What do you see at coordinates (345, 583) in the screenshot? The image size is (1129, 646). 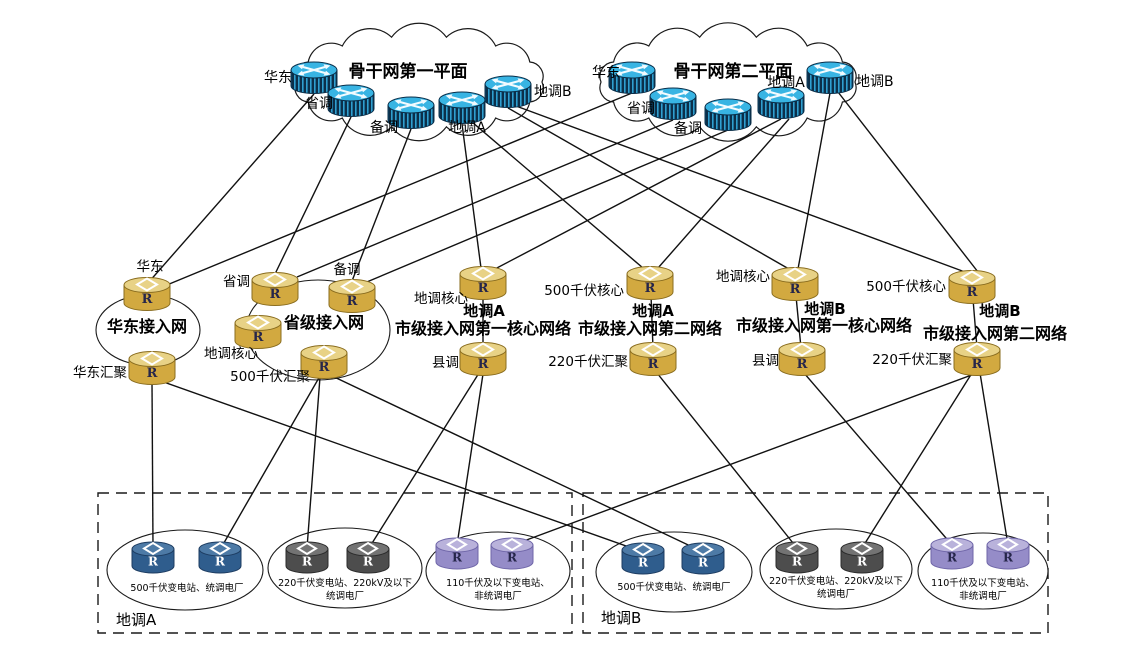 I see `zoneA-220kv-label-line1: 220千伏变电站、220kV及以下` at bounding box center [345, 583].